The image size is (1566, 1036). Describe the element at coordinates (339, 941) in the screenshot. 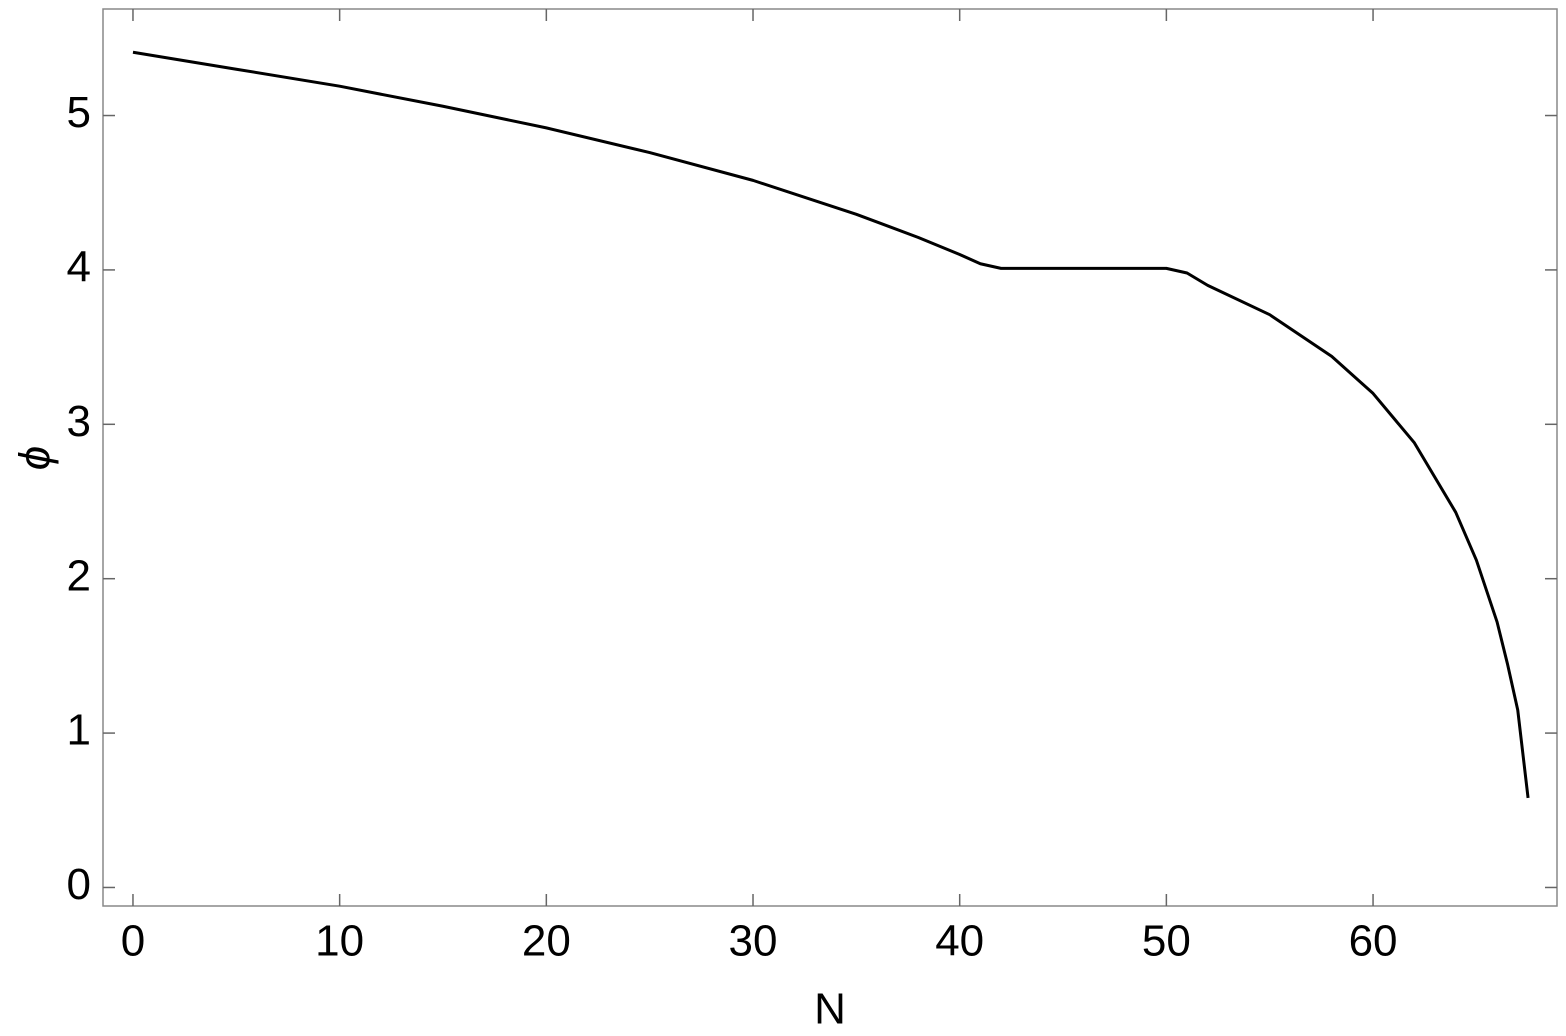

I see `x-tick-label: 10` at that location.